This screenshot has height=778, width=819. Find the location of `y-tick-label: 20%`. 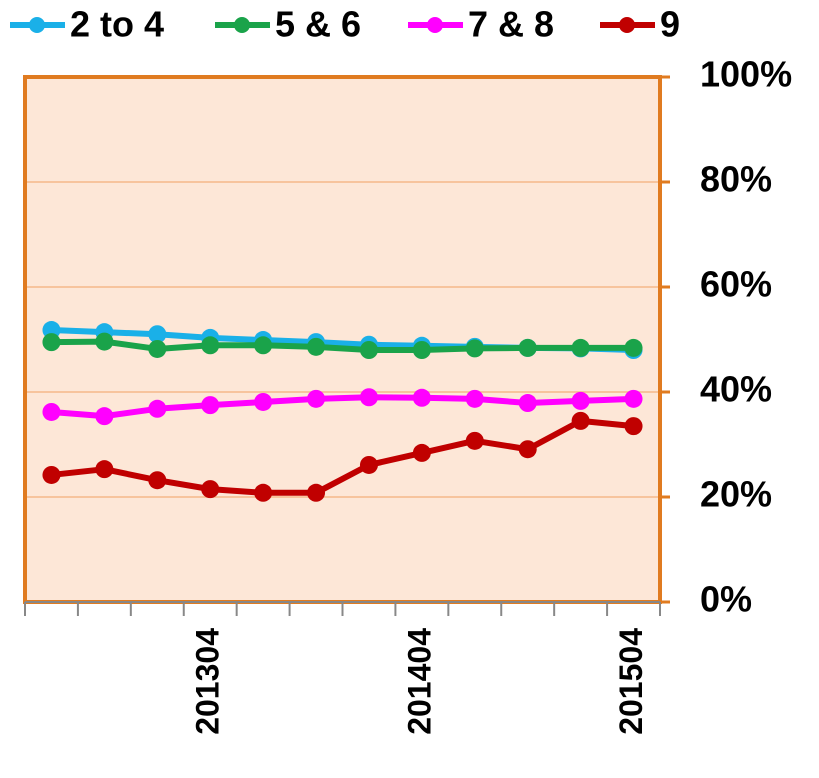

y-tick-label: 20% is located at coordinates (736, 494).